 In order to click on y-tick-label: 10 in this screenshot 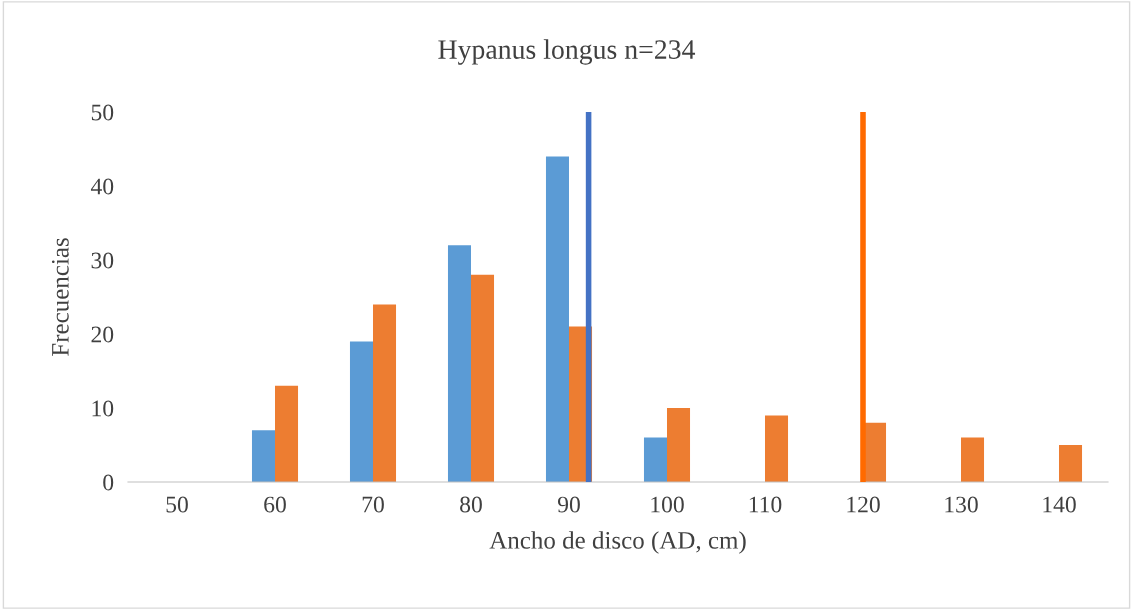, I will do `click(103, 408)`.